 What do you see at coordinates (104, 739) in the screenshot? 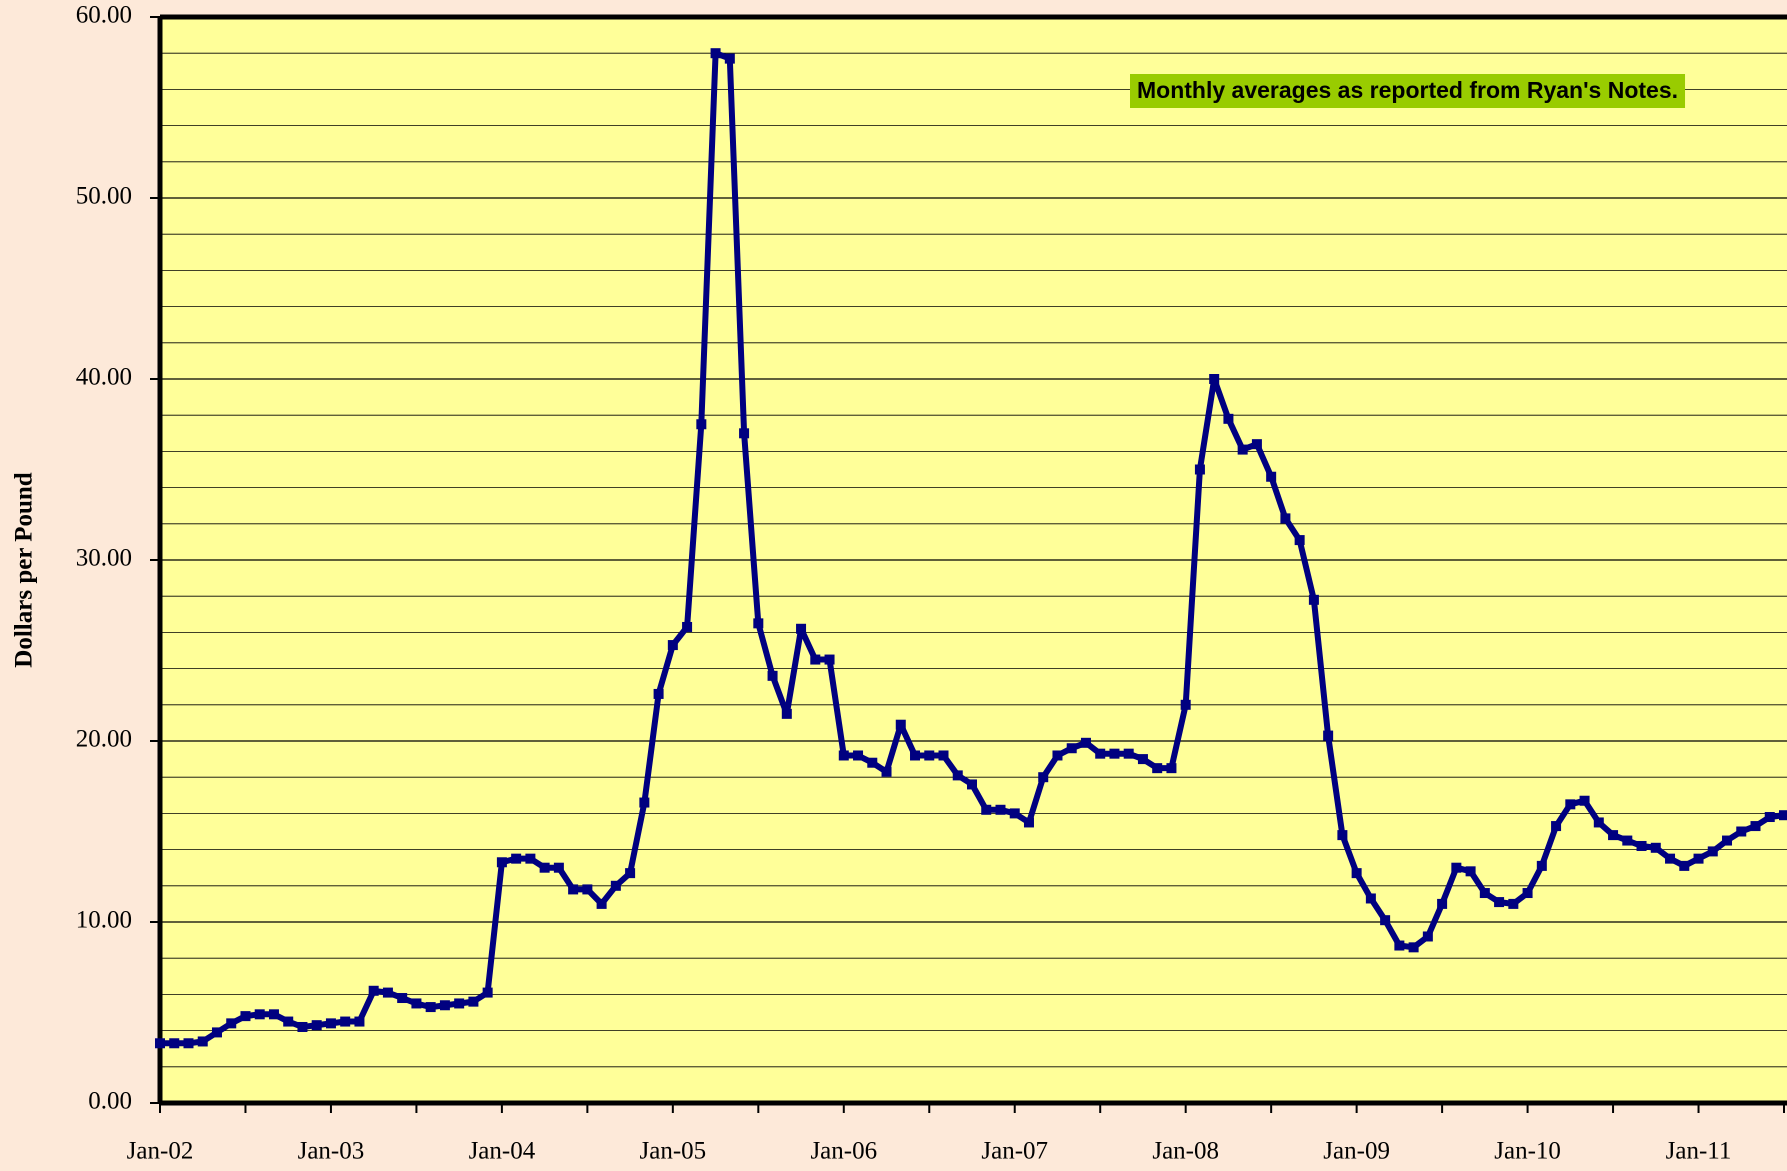
I see `y-tick-label: 20.00` at bounding box center [104, 739].